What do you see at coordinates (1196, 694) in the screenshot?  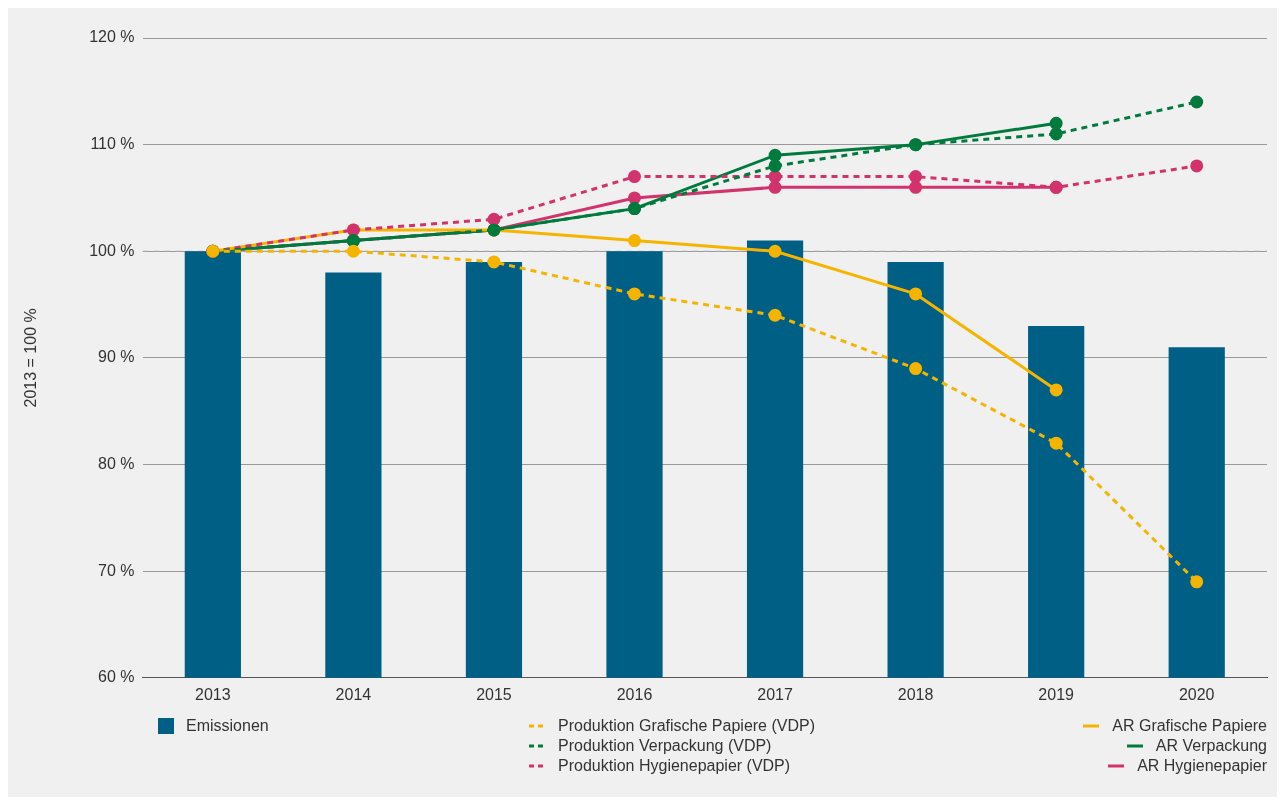 I see `x-tick-label: 2020` at bounding box center [1196, 694].